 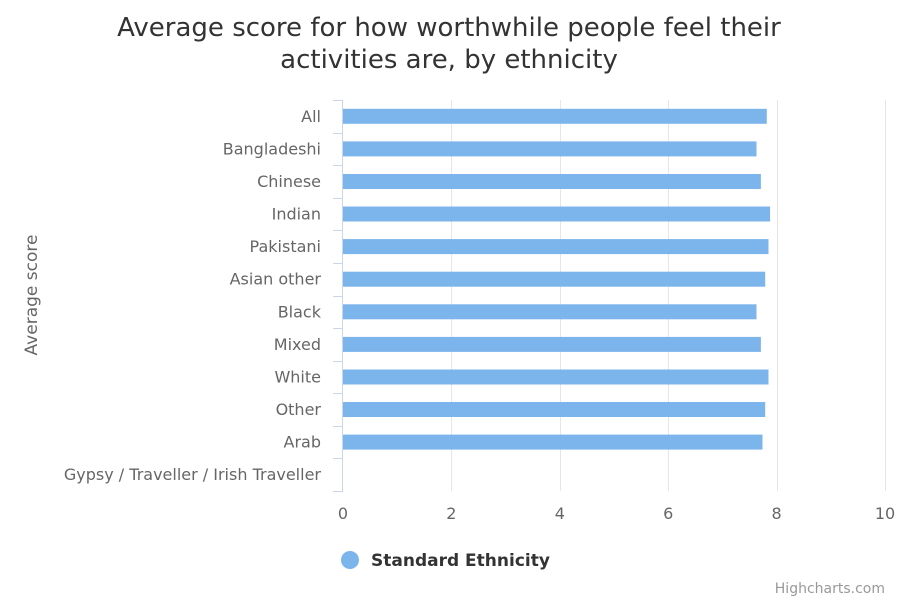 I want to click on bar-all, so click(x=555, y=116).